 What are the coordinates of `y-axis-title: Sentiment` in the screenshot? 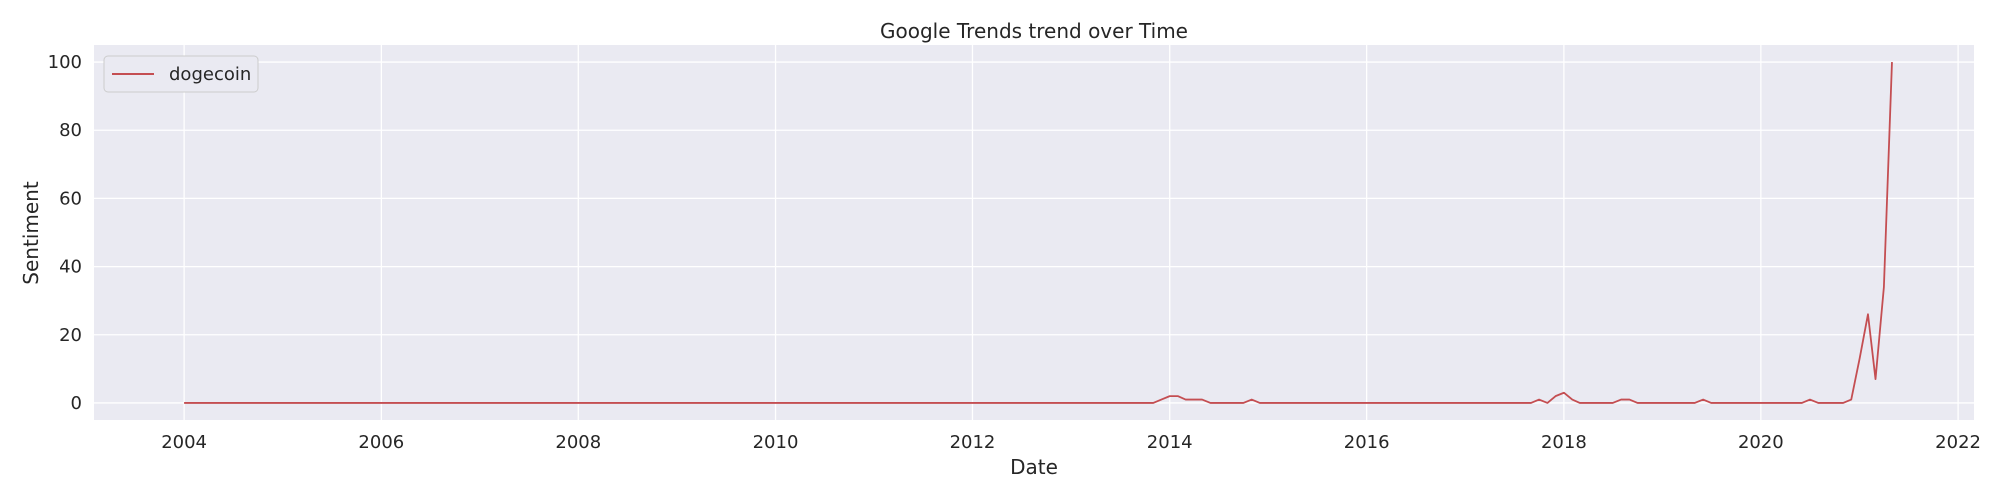 It's located at (31, 233).